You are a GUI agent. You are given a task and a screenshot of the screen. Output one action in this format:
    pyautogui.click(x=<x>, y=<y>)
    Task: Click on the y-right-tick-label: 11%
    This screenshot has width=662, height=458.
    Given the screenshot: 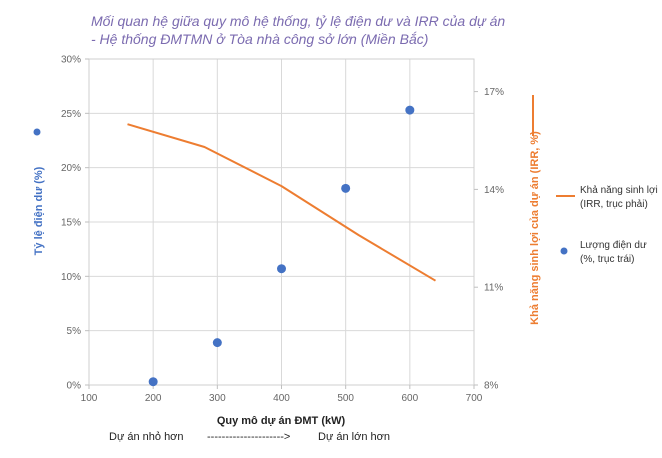 What is the action you would take?
    pyautogui.click(x=493, y=288)
    